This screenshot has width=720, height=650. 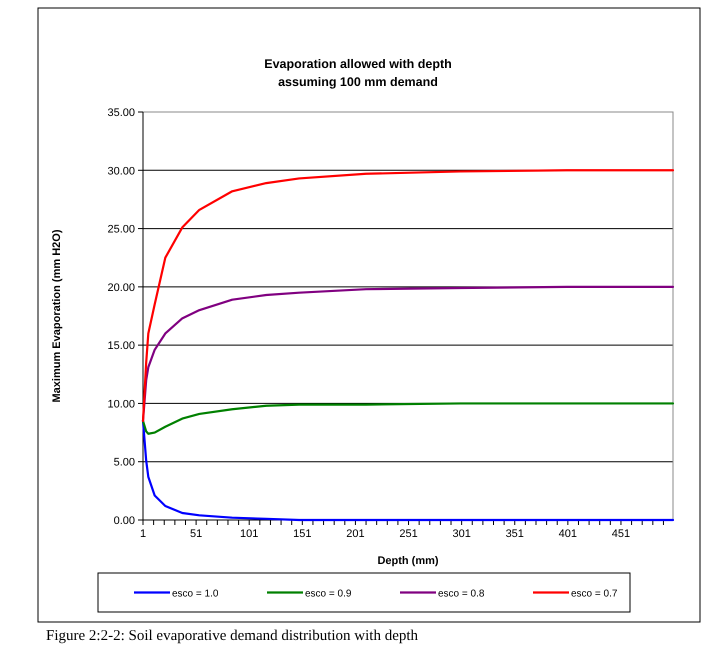 What do you see at coordinates (232, 636) in the screenshot?
I see `caption: Figure 2:2-2: Soil evaporative demand distribution with depth` at bounding box center [232, 636].